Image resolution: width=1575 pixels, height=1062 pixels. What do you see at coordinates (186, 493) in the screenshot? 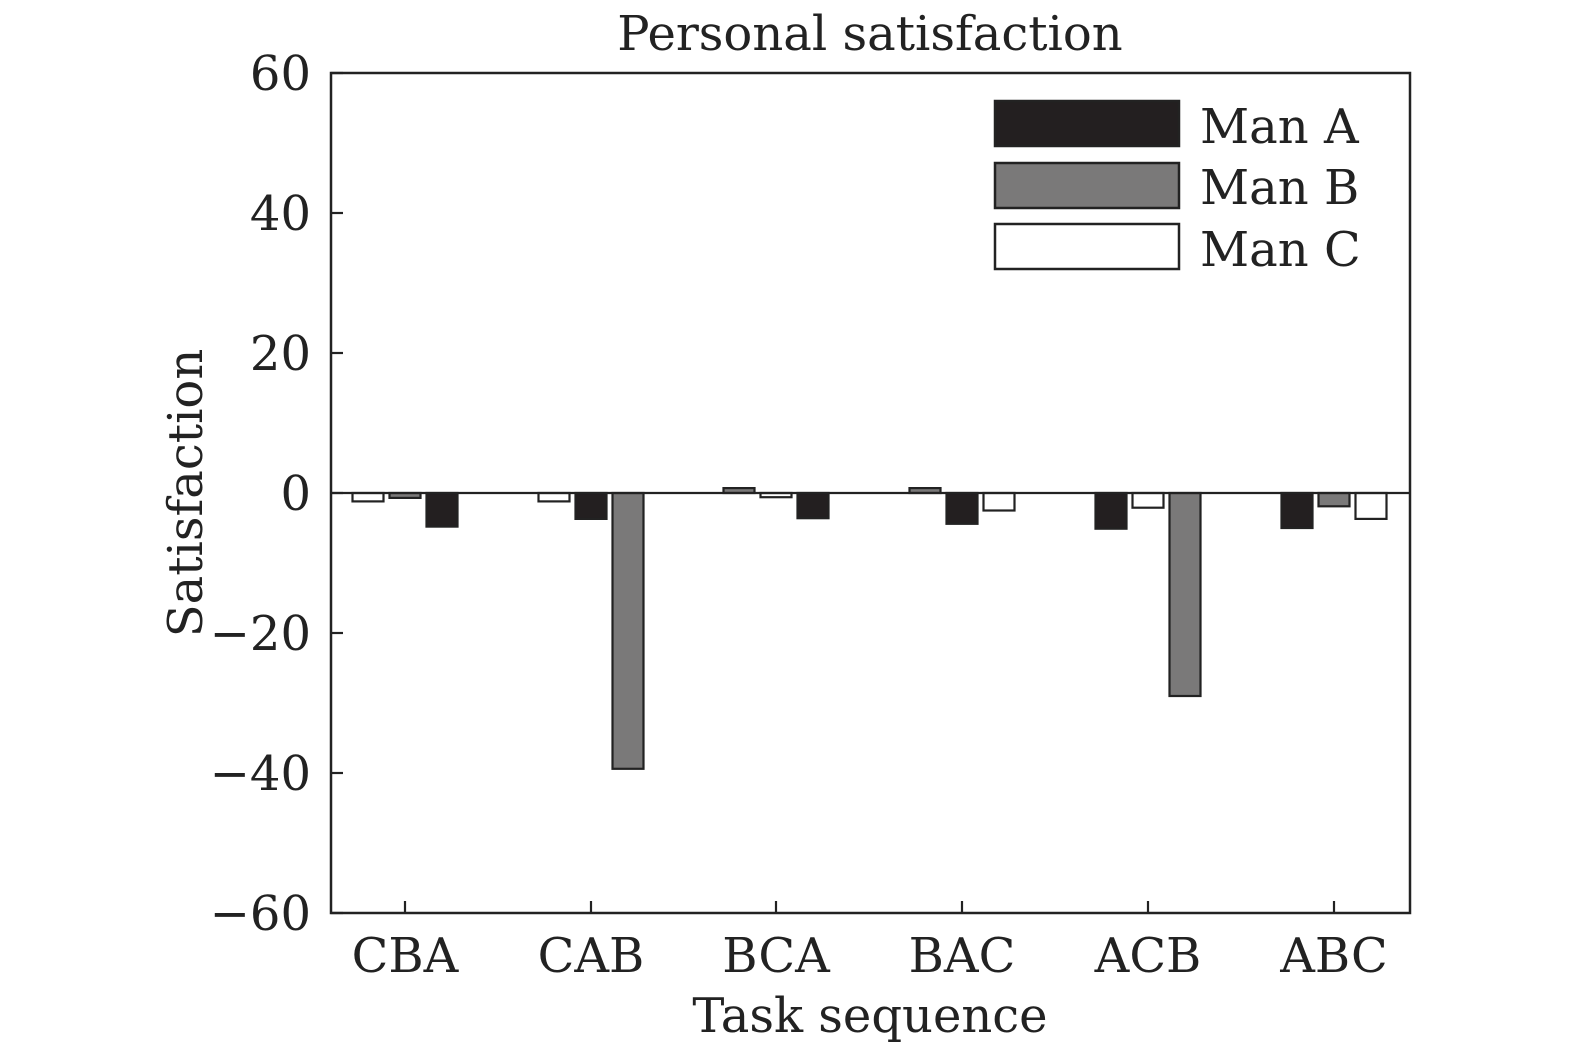
I see `y-axis-label: Satisfaction` at bounding box center [186, 493].